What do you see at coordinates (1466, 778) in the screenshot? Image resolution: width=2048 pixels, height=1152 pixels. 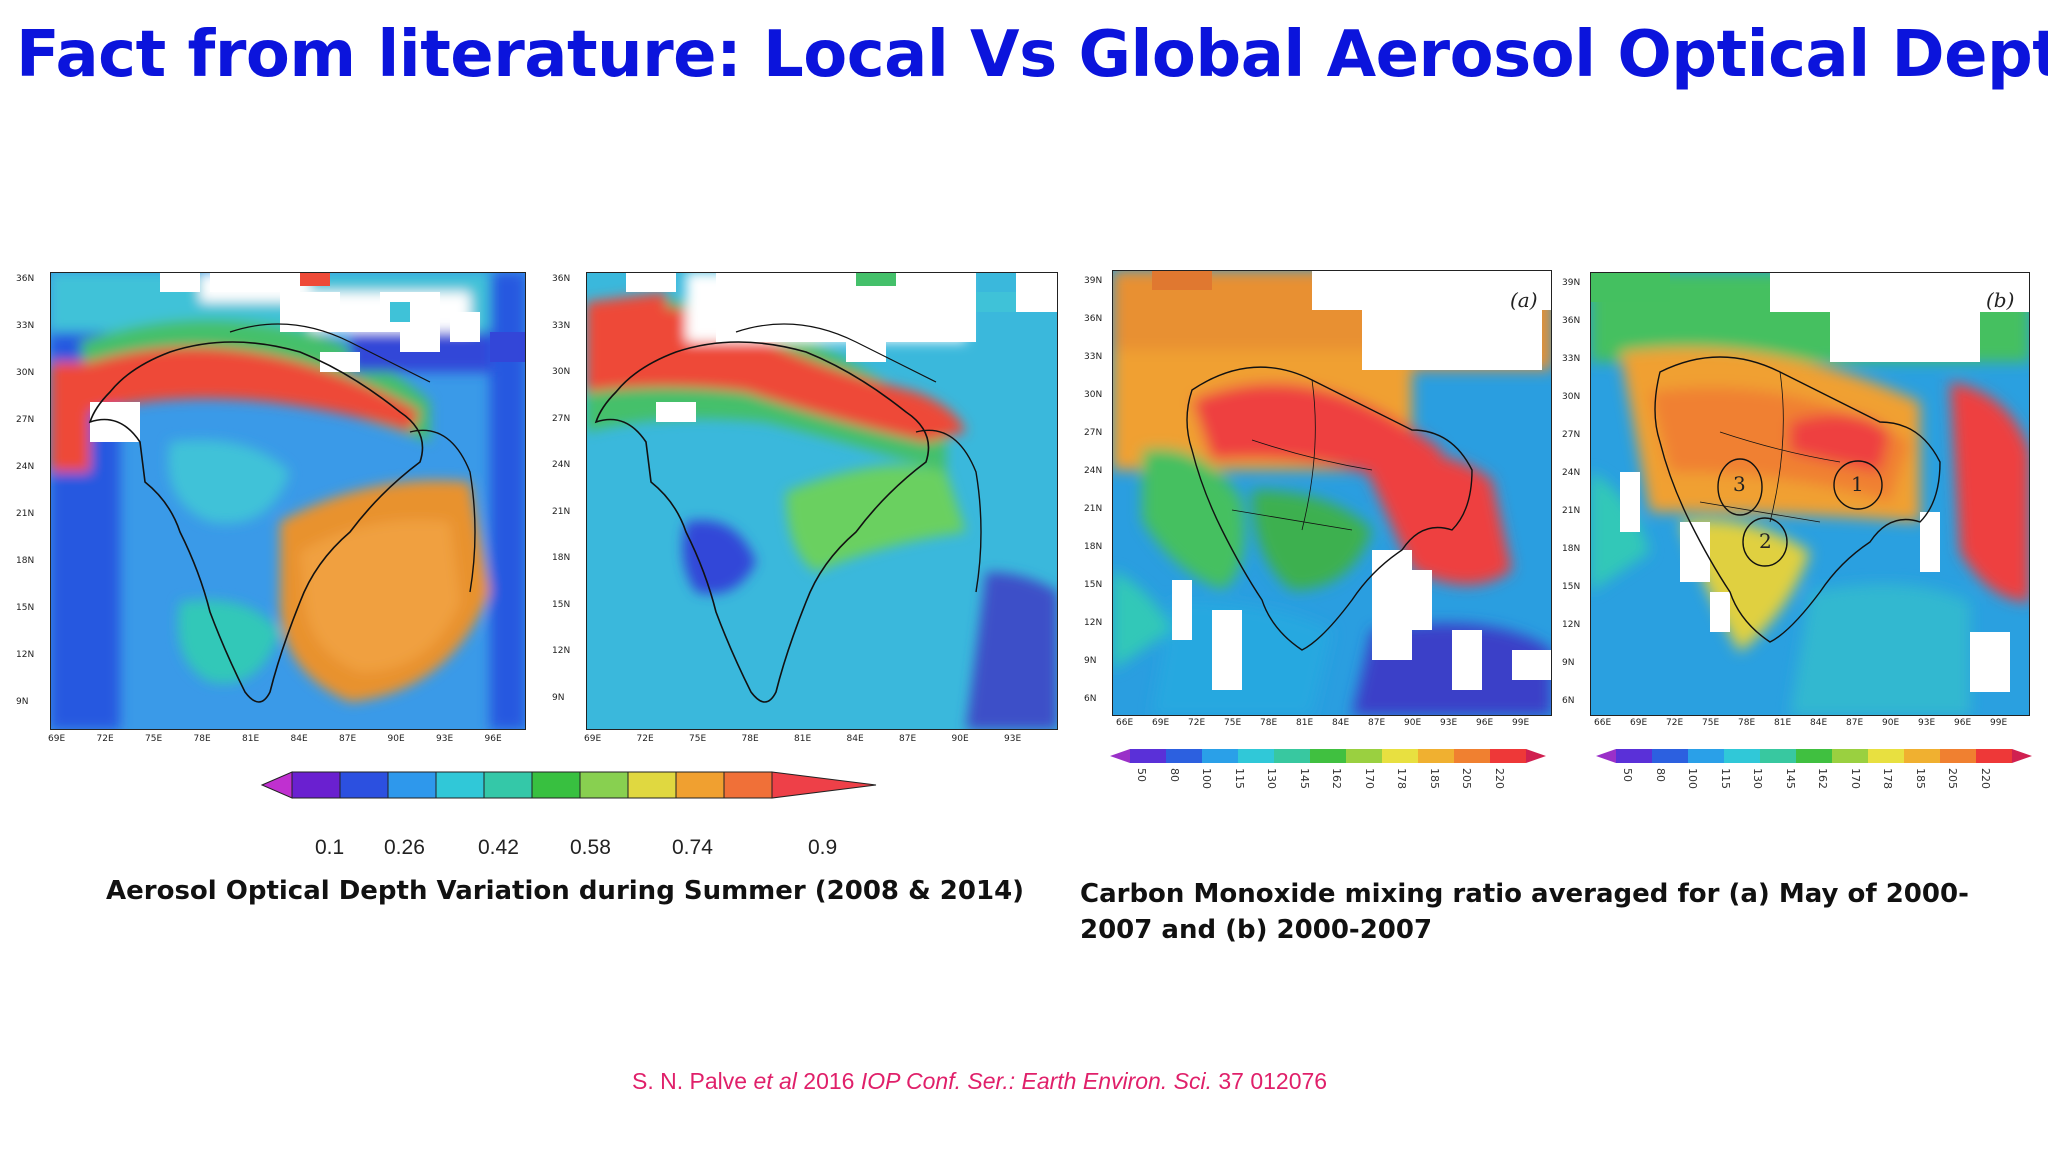 I see `co-a-colorbar-label: 205` at bounding box center [1466, 778].